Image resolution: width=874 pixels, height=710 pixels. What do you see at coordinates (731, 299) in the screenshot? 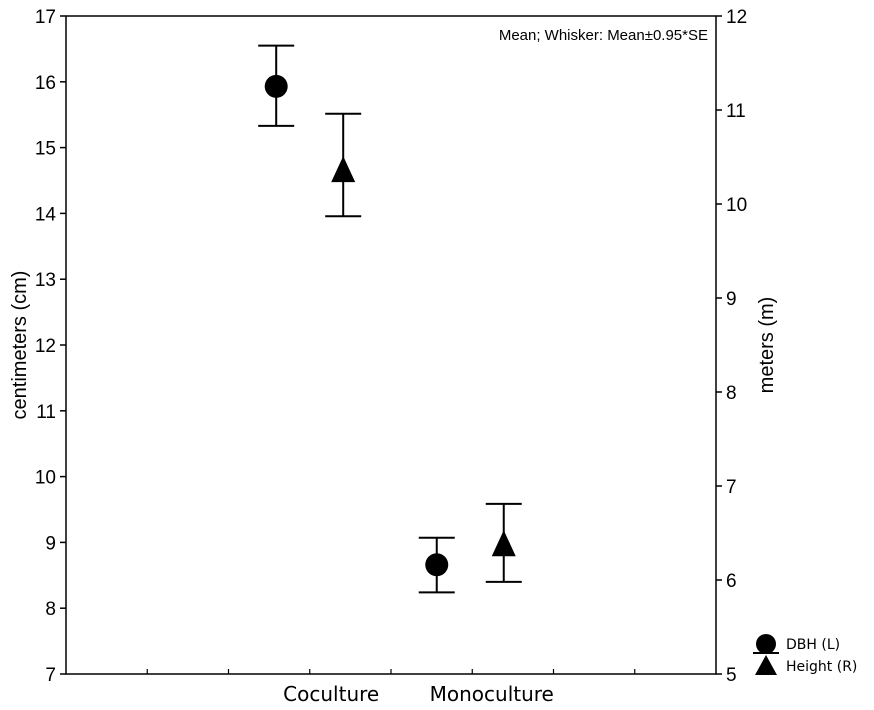
I see `right-tick-label: 9` at bounding box center [731, 299].